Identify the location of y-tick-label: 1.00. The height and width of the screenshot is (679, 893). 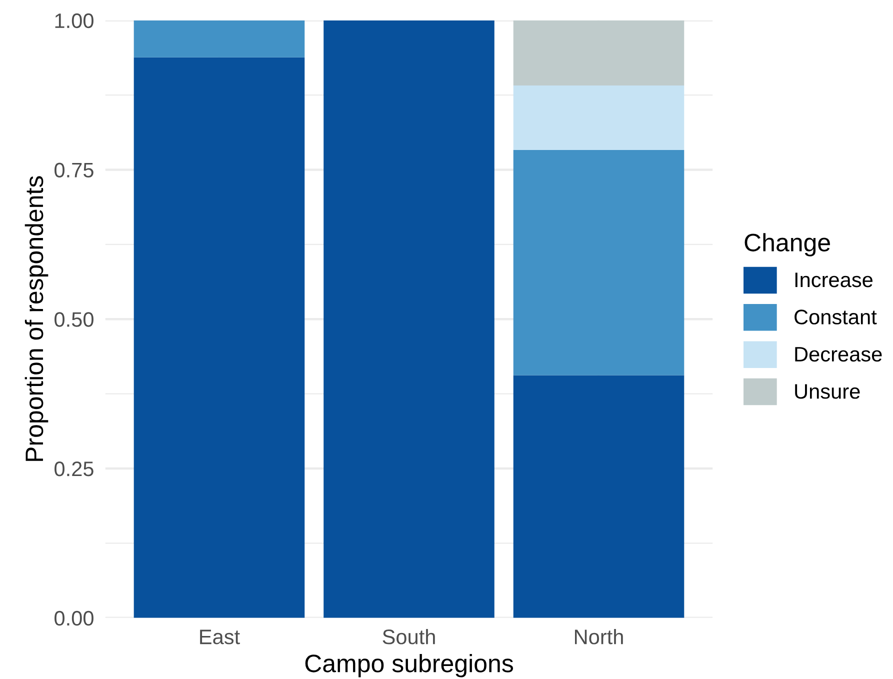
(74, 20).